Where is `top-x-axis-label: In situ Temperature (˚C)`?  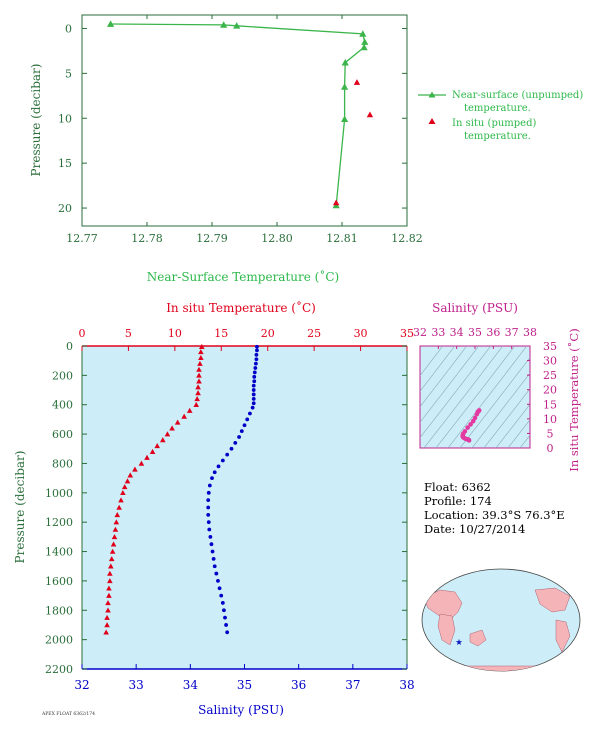
top-x-axis-label: In situ Temperature (˚C) is located at coordinates (241, 307).